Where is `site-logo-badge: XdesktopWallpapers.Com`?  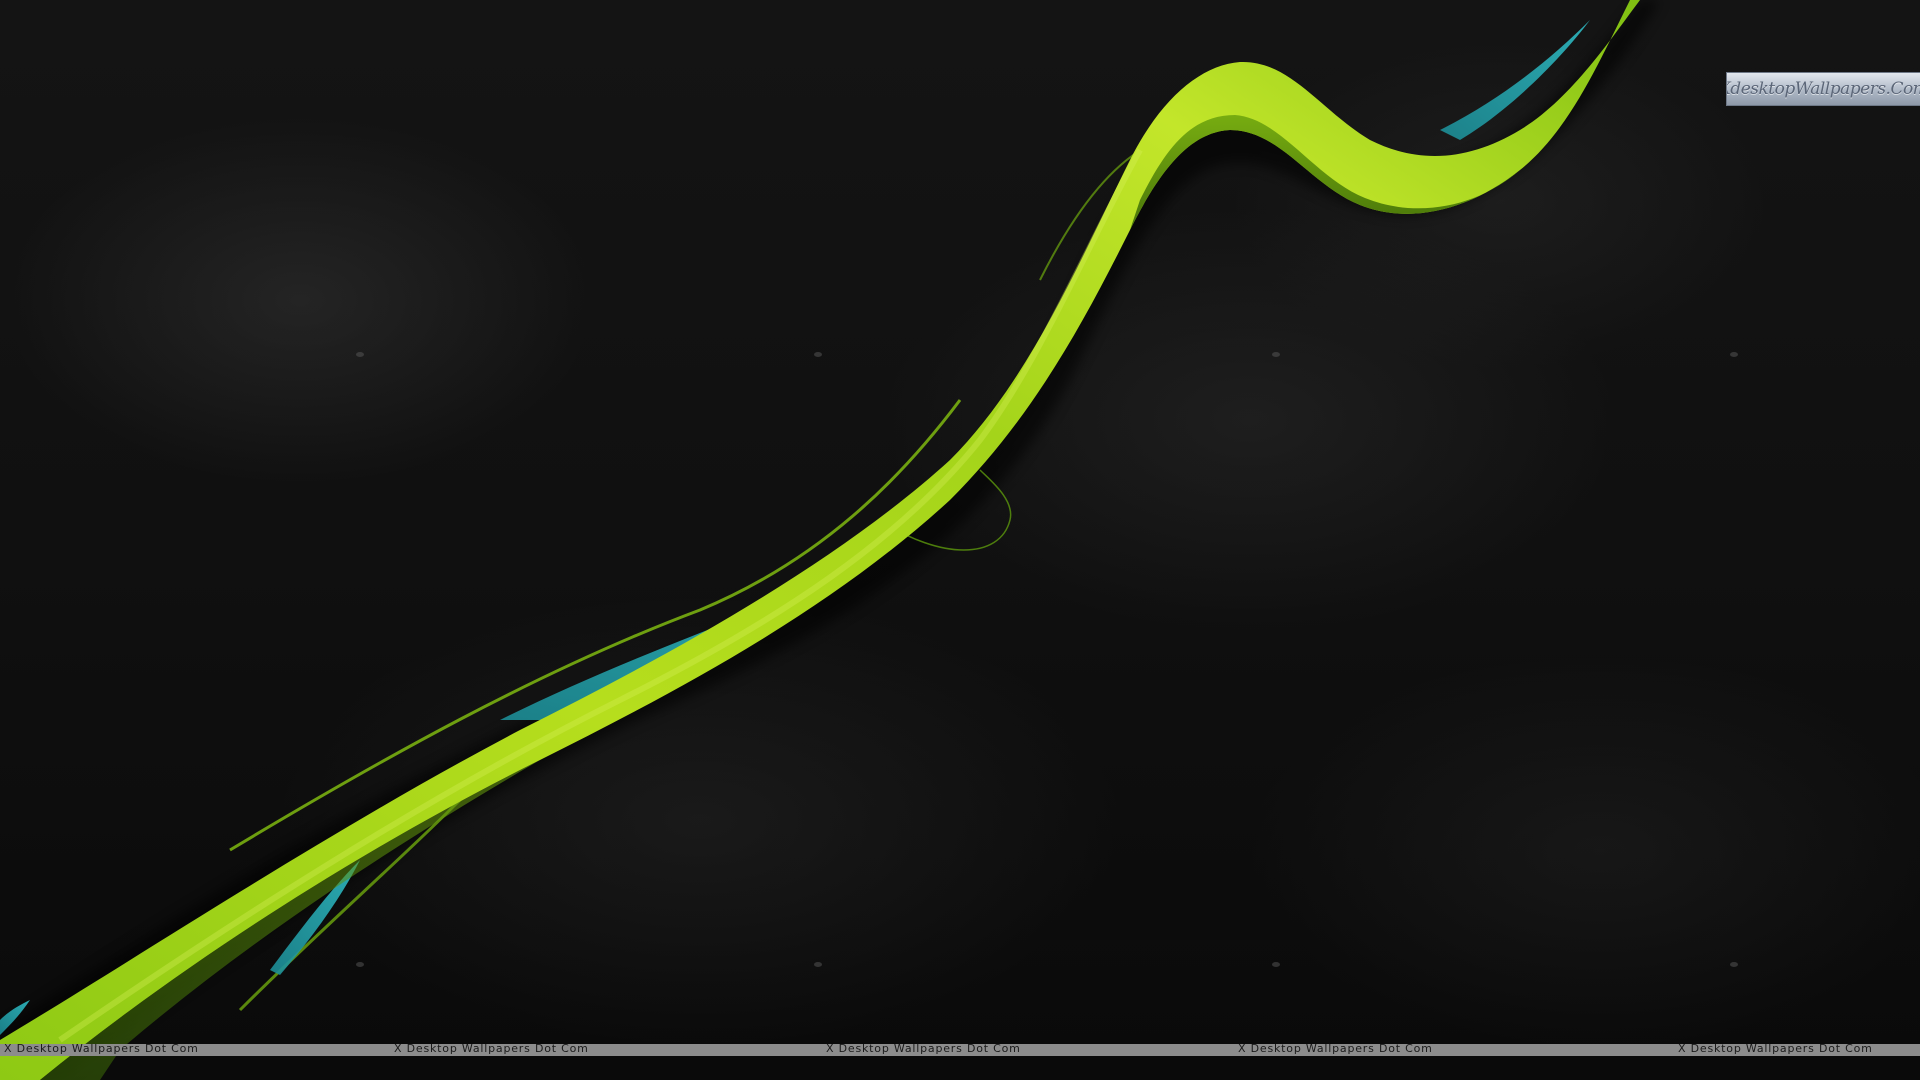
site-logo-badge: XdesktopWallpapers.Com is located at coordinates (1823, 89).